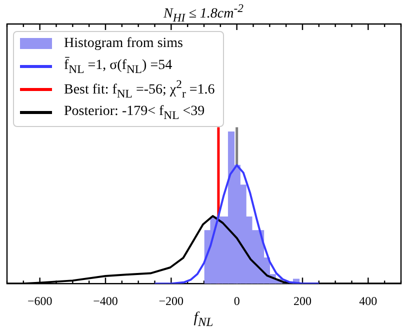  I want to click on x-tick-label: 400, so click(368, 301).